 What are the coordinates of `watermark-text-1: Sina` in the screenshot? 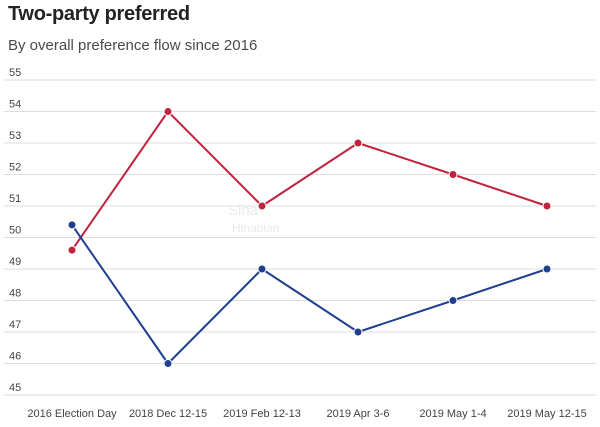 It's located at (243, 210).